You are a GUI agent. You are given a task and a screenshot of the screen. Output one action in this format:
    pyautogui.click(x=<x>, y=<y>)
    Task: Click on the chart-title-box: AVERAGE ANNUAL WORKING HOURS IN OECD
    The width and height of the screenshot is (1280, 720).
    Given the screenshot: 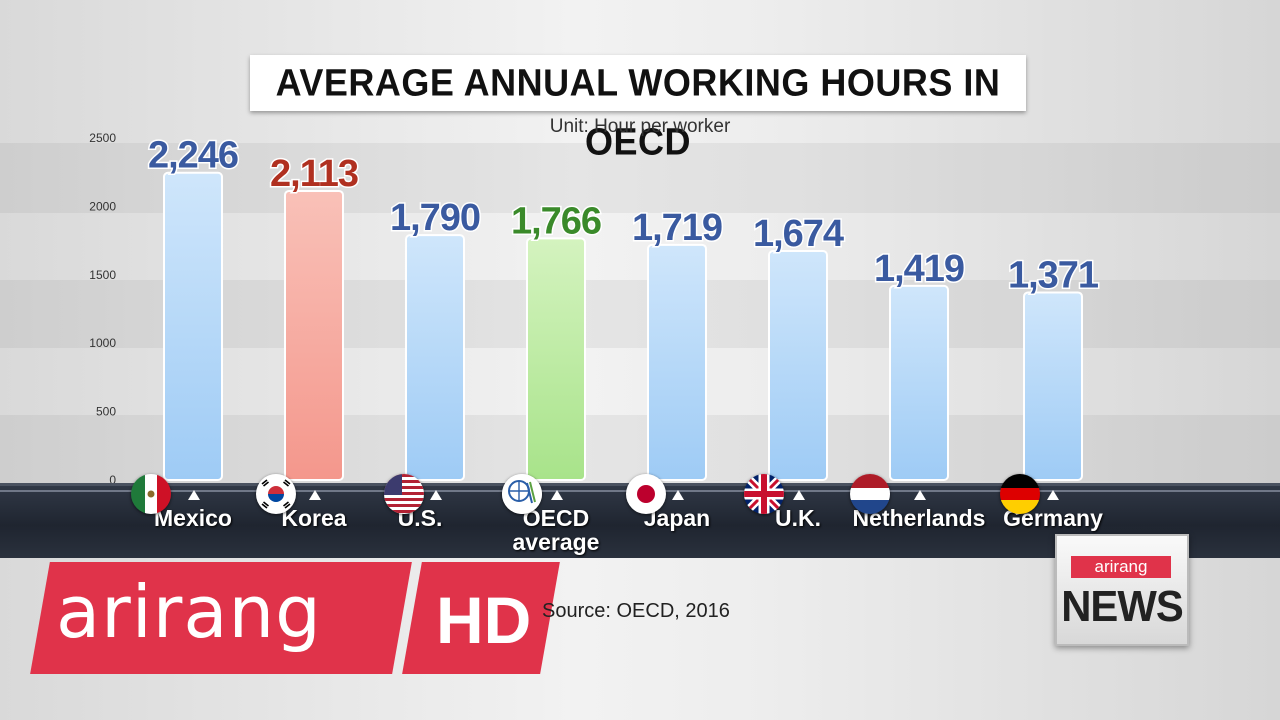 What is the action you would take?
    pyautogui.click(x=638, y=109)
    